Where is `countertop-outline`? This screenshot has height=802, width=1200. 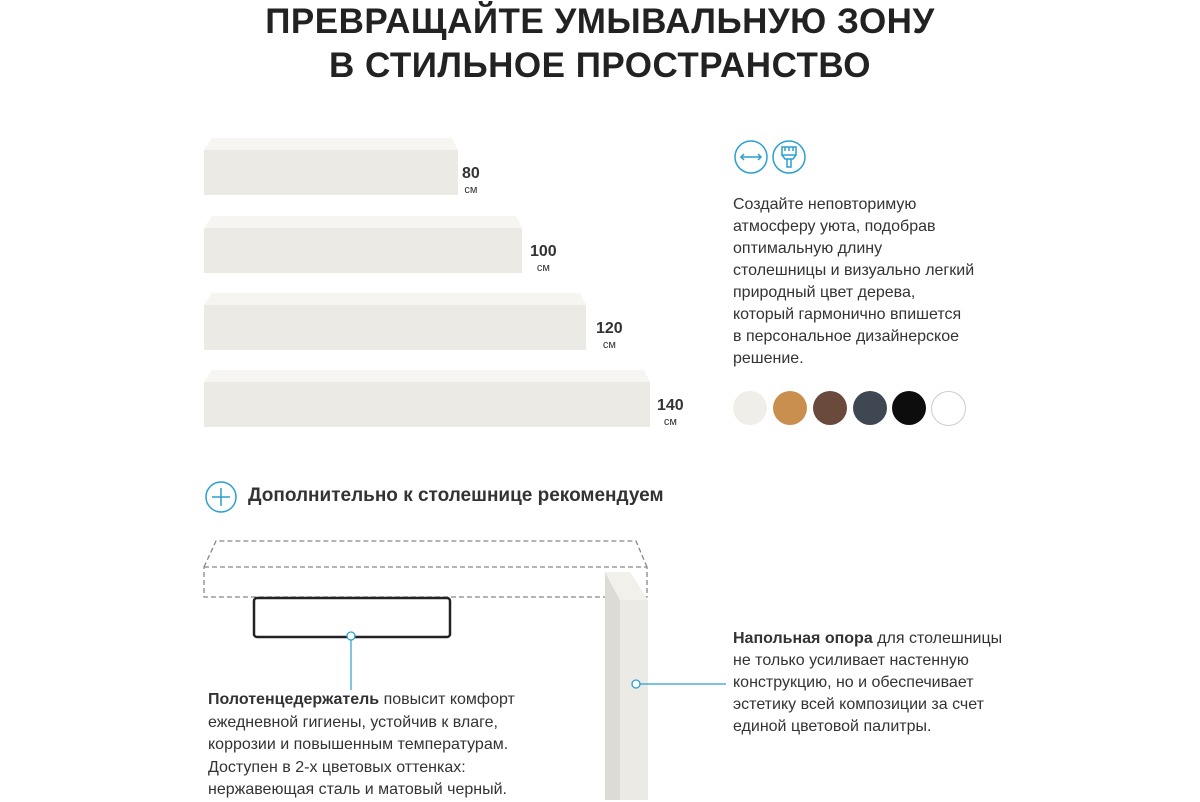
countertop-outline is located at coordinates (425, 569).